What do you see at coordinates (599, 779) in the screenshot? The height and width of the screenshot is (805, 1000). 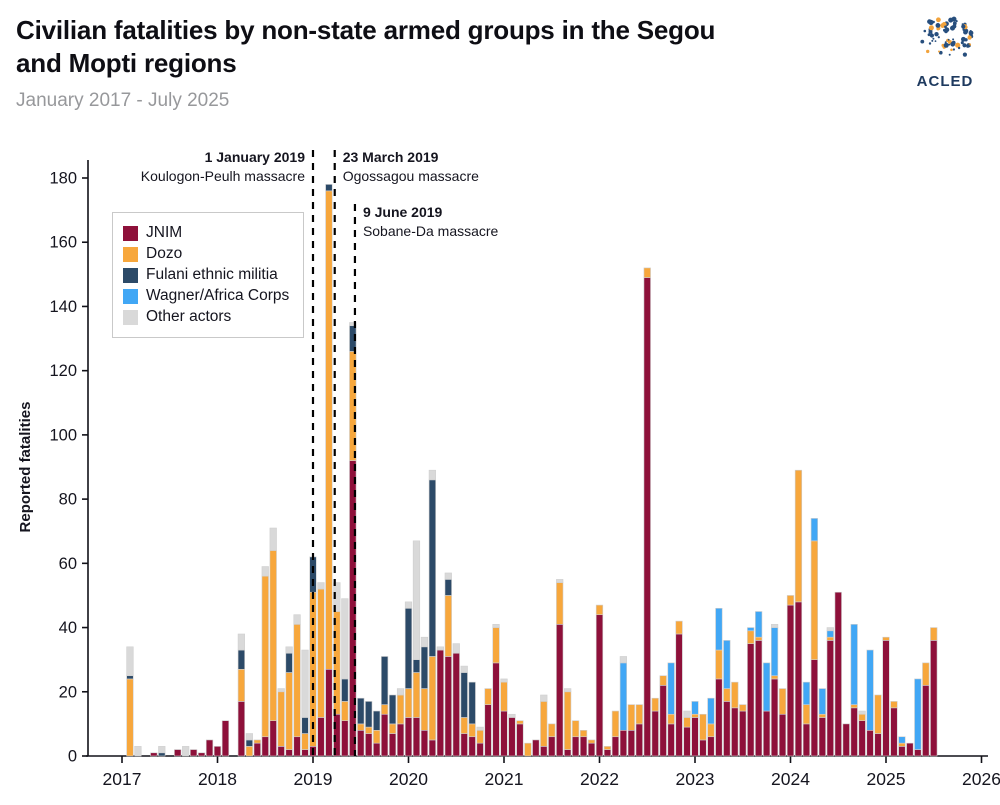 I see `x-axis-tick-label: 2022` at bounding box center [599, 779].